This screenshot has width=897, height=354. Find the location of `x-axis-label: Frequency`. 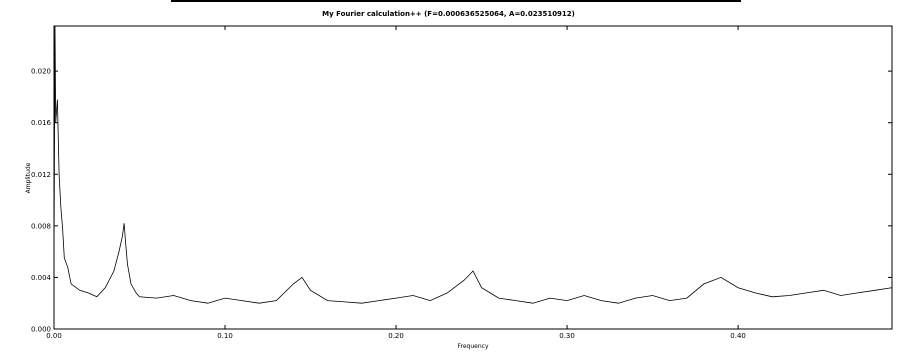

x-axis-label: Frequency is located at coordinates (473, 346).